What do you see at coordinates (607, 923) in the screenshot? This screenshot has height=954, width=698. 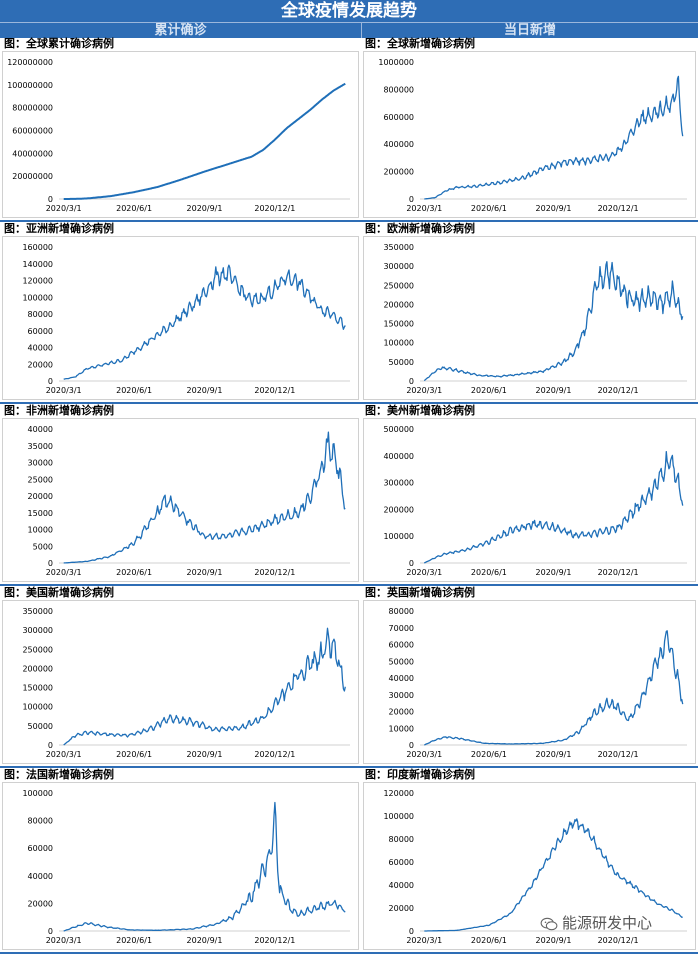 I see `watermark-text: 能源研发中心` at bounding box center [607, 923].